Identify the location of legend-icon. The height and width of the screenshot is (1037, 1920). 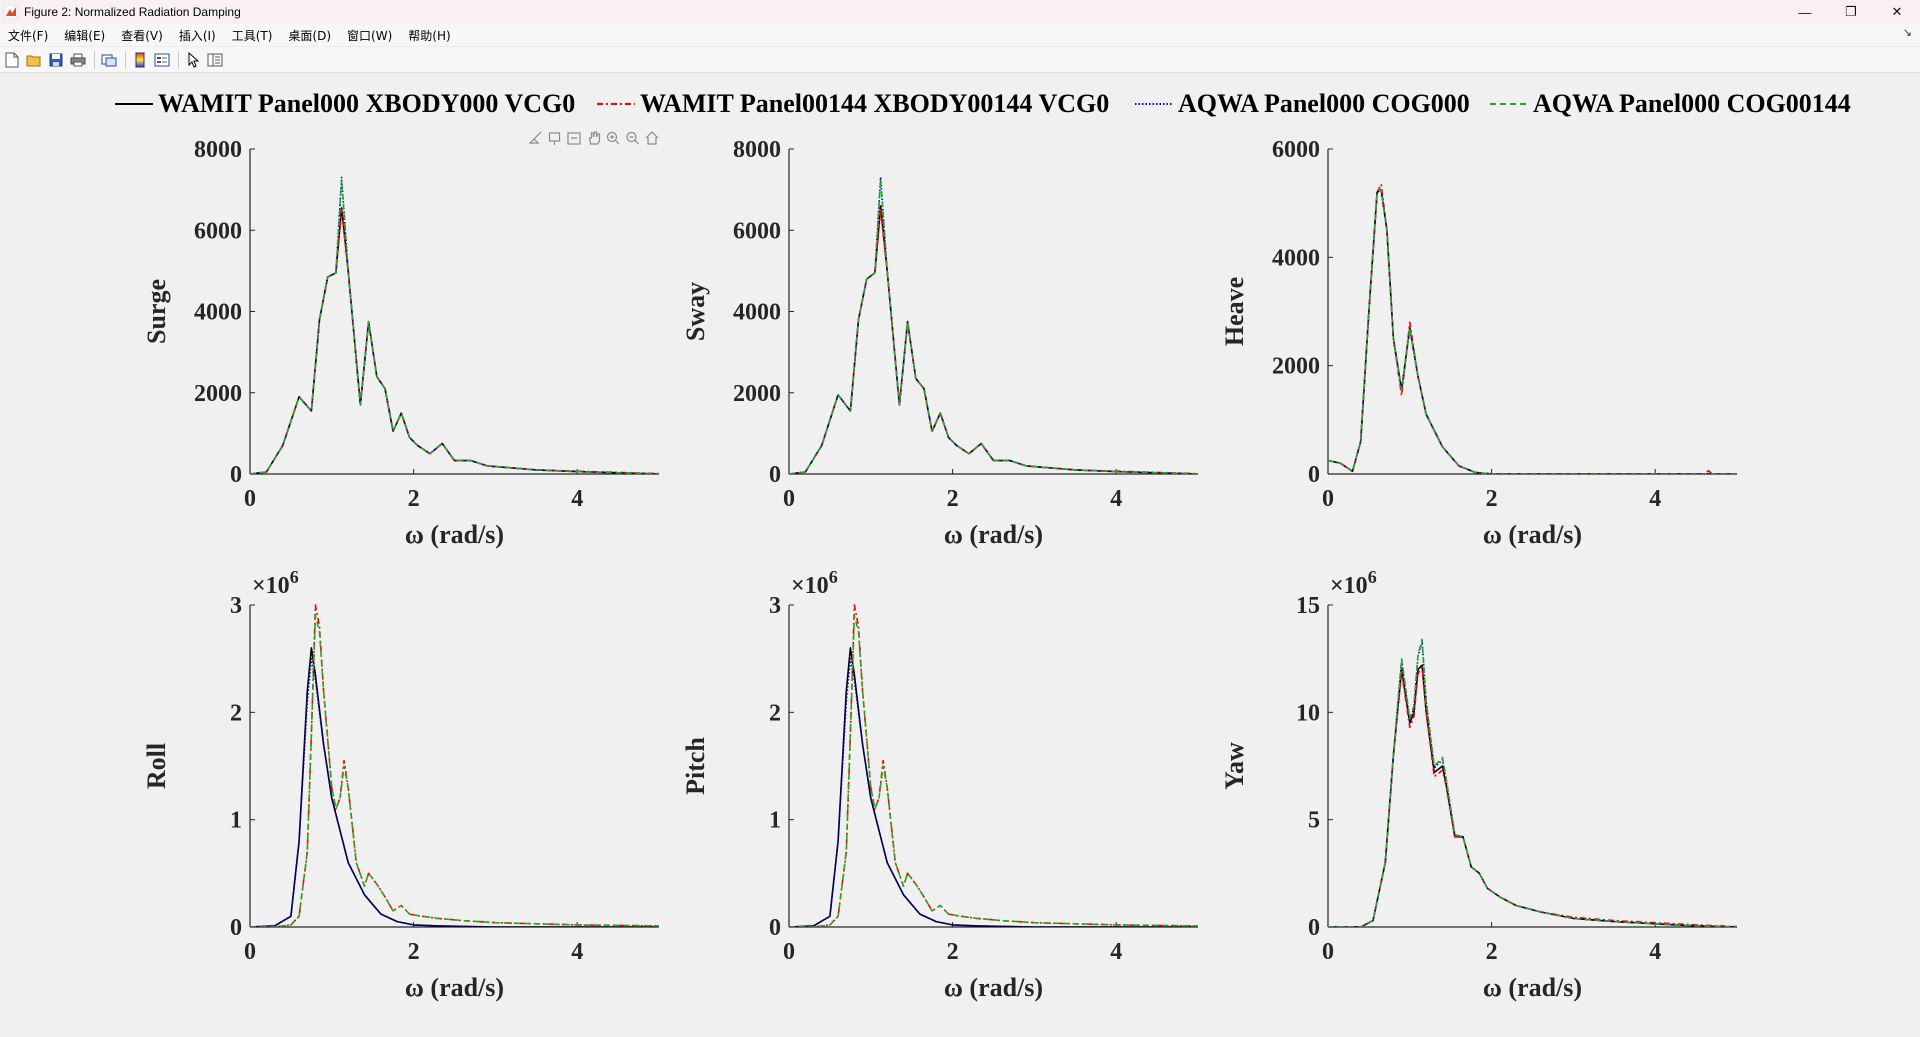
(162, 60).